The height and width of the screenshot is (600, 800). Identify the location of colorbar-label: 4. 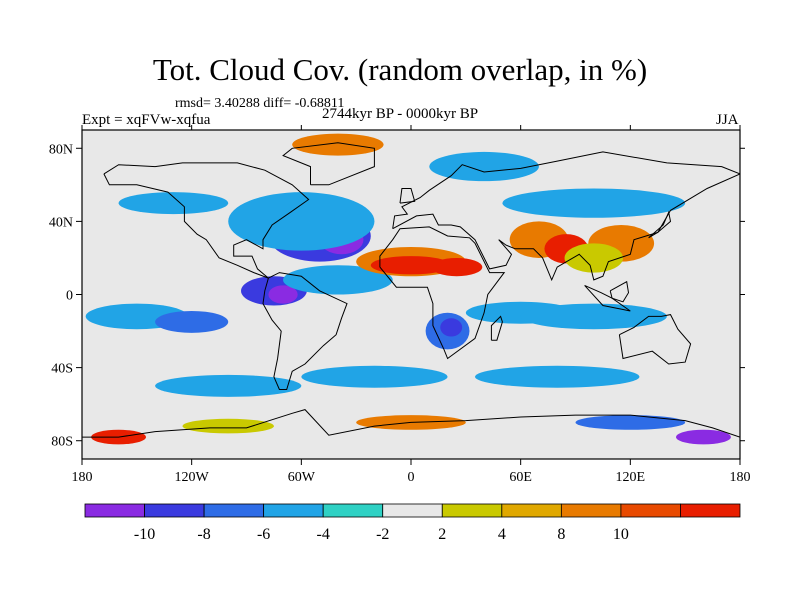
(502, 534).